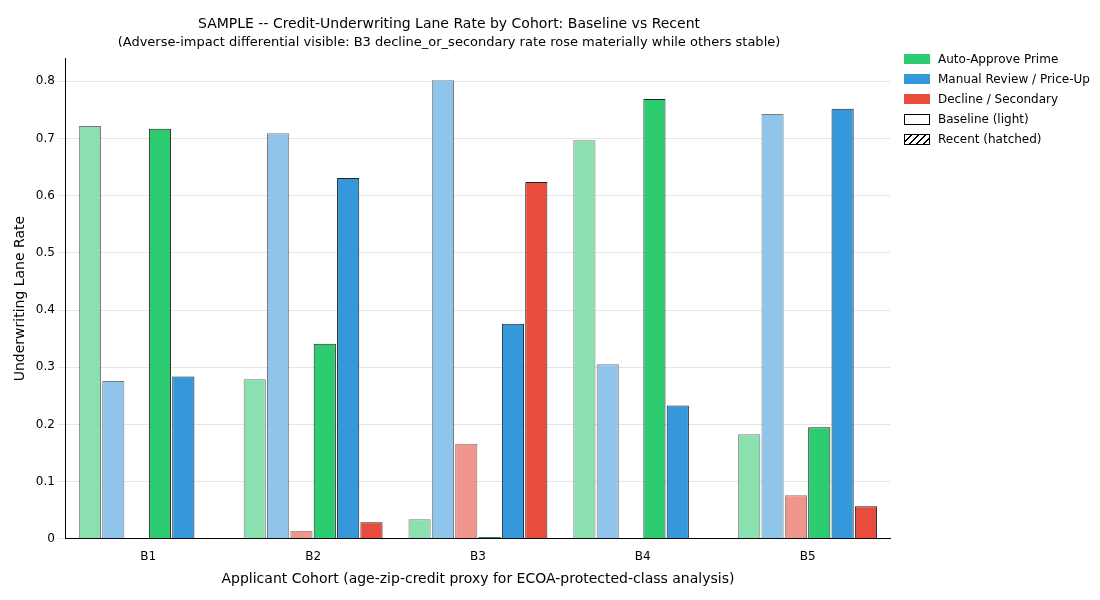  What do you see at coordinates (45, 251) in the screenshot?
I see `y-tick-label: 0.5` at bounding box center [45, 251].